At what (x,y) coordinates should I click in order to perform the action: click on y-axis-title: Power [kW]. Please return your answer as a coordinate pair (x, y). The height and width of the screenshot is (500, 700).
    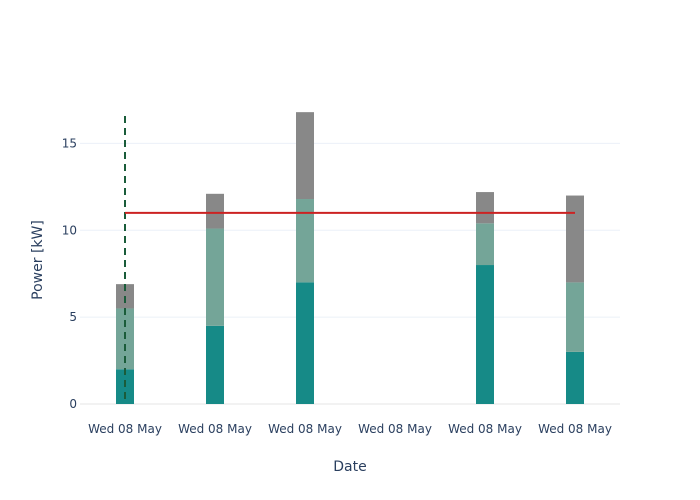
    Looking at the image, I should click on (38, 260).